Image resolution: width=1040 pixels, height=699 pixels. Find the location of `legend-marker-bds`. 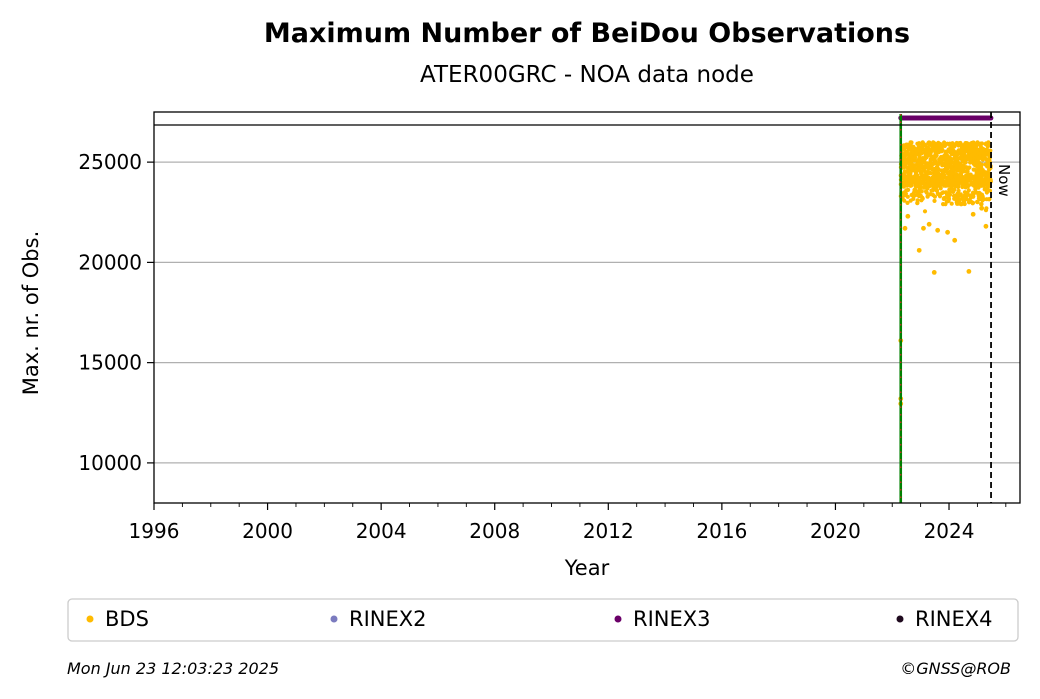

legend-marker-bds is located at coordinates (90, 619).